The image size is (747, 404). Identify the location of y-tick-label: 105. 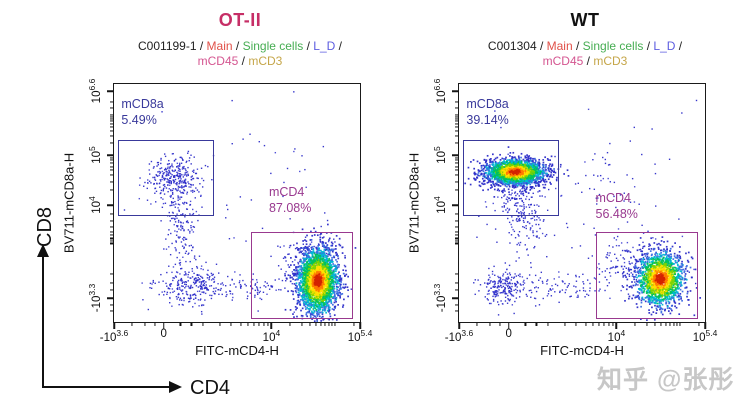
(440, 155).